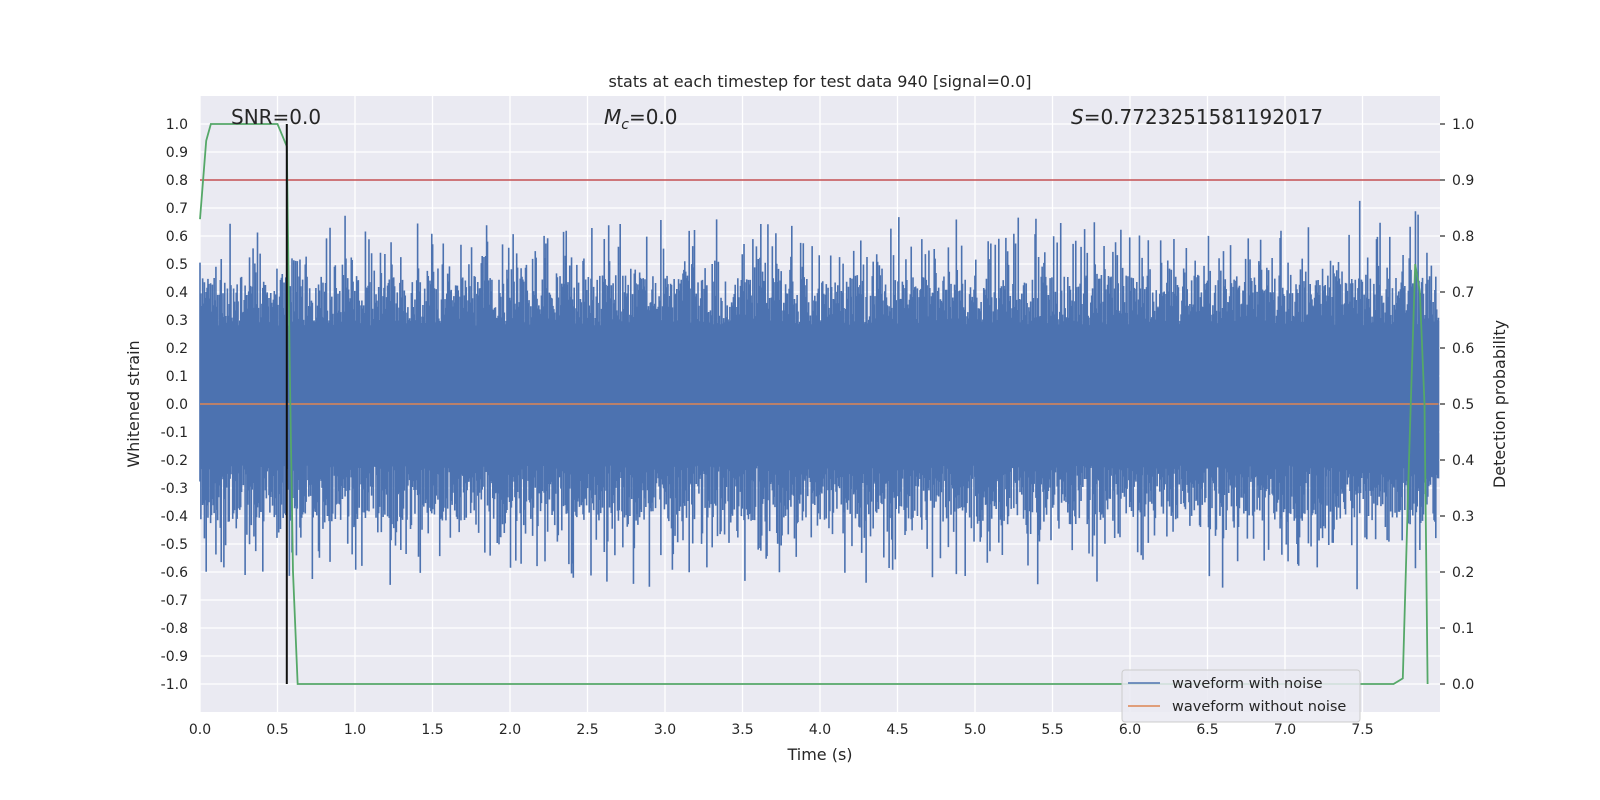 The height and width of the screenshot is (800, 1600). What do you see at coordinates (625, 125) in the screenshot?
I see `mc-subscript: c` at bounding box center [625, 125].